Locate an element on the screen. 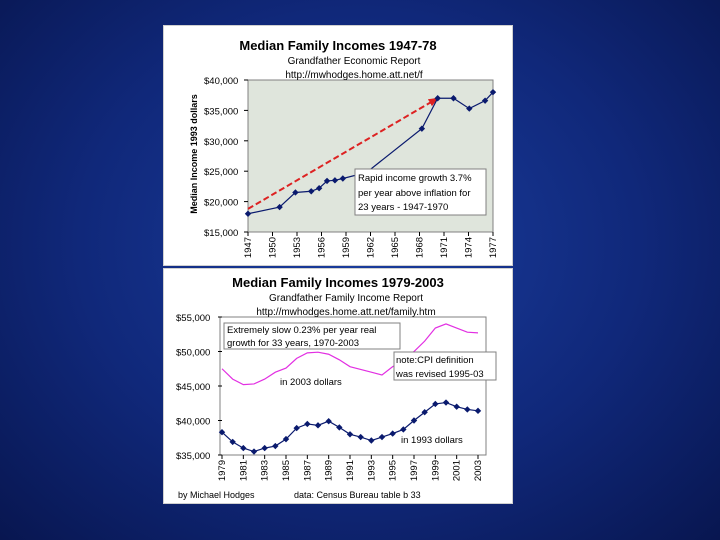 This screenshot has width=720, height=540. footer-author: by Michael Hodges is located at coordinates (216, 495).